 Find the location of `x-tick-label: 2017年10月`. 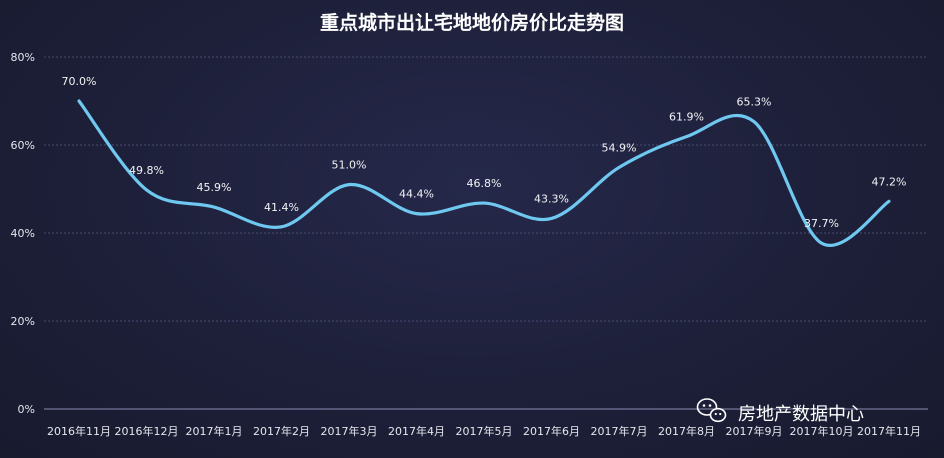

x-tick-label: 2017年10月 is located at coordinates (822, 431).